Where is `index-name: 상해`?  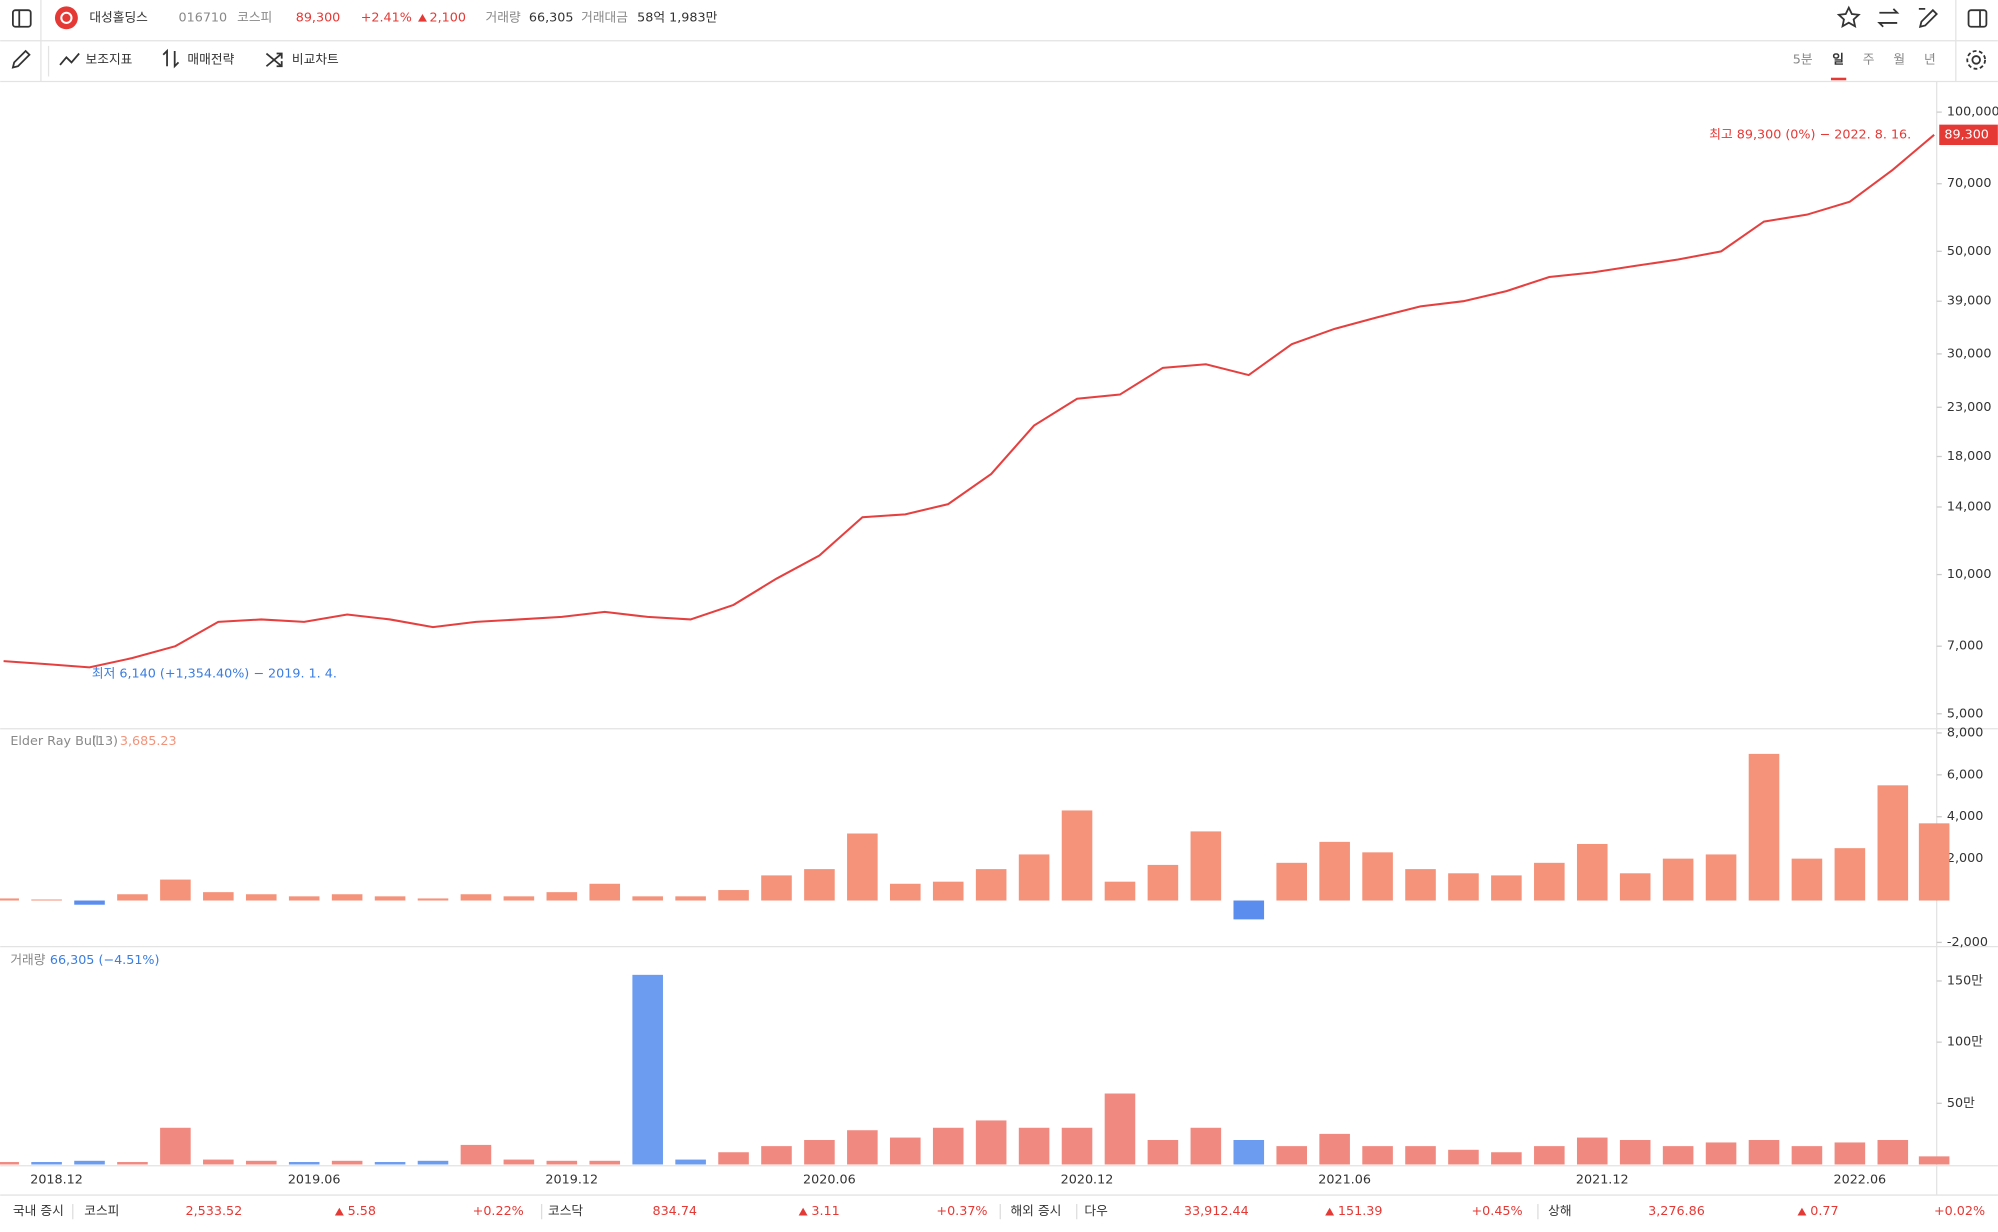
index-name: 상해 is located at coordinates (1559, 1211).